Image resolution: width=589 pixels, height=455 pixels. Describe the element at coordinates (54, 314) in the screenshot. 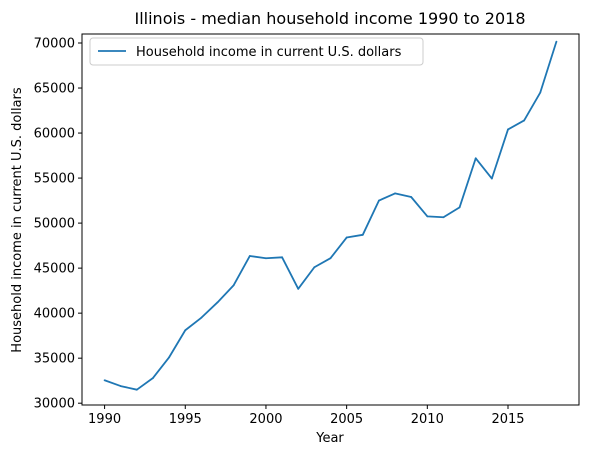

I see `y-tick-label: 40000` at that location.